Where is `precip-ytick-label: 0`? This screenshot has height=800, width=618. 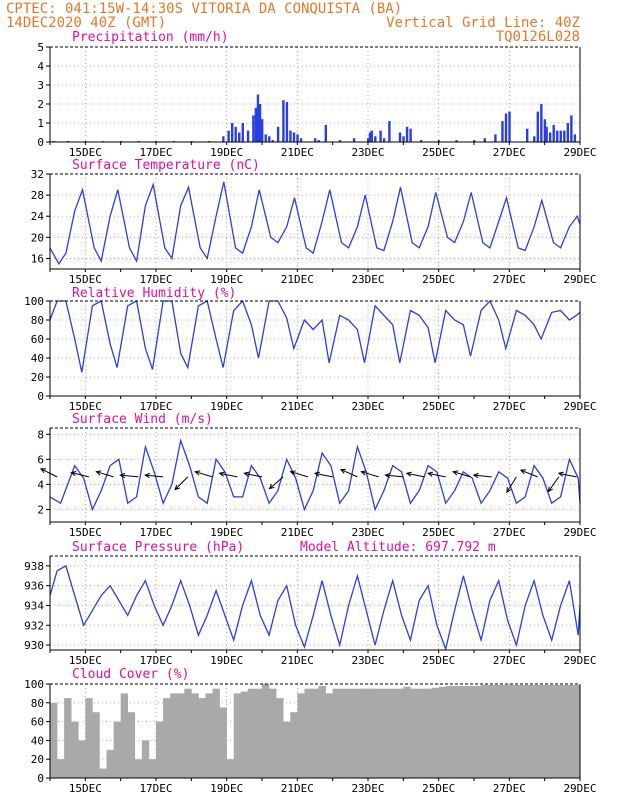
precip-ytick-label: 0 is located at coordinates (40, 142).